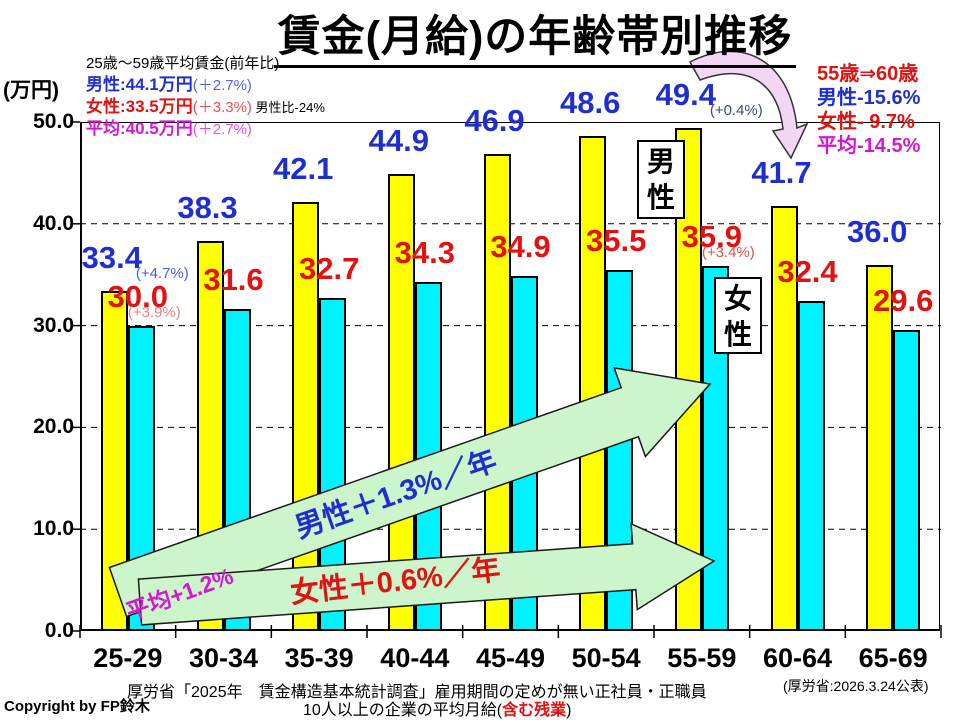 The height and width of the screenshot is (720, 960). What do you see at coordinates (128, 658) in the screenshot?
I see `x-tick-label-25-29: 25-29` at bounding box center [128, 658].